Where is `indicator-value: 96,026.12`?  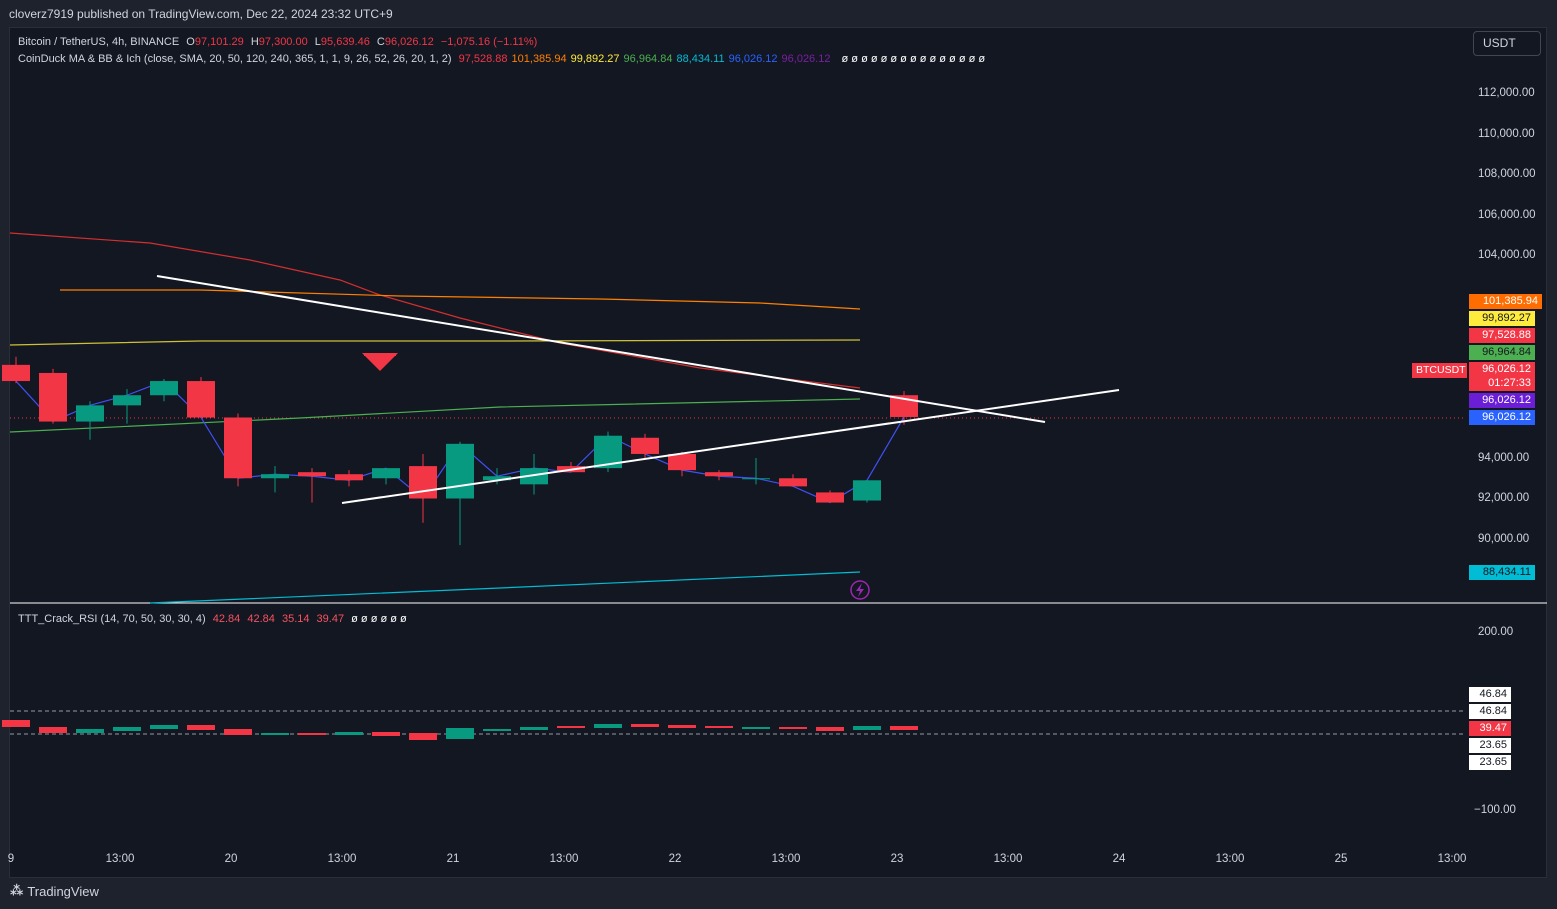 indicator-value: 96,026.12 is located at coordinates (806, 59).